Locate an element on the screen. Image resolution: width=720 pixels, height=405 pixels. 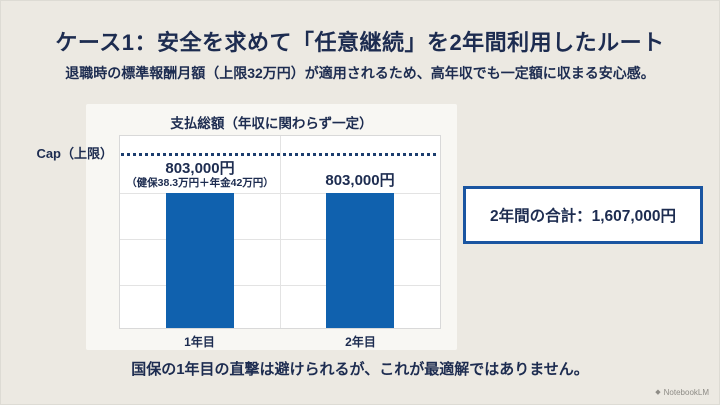
cap-dotted-line is located at coordinates (280, 154).